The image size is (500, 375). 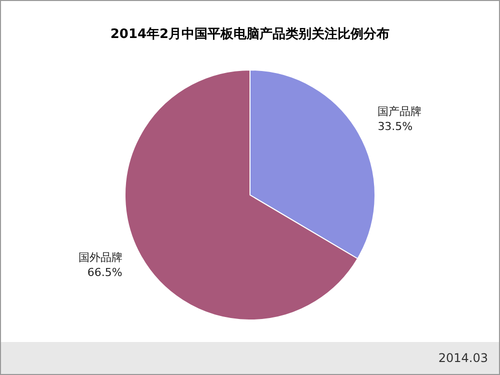 I want to click on data-label: 33.5%, so click(x=395, y=127).